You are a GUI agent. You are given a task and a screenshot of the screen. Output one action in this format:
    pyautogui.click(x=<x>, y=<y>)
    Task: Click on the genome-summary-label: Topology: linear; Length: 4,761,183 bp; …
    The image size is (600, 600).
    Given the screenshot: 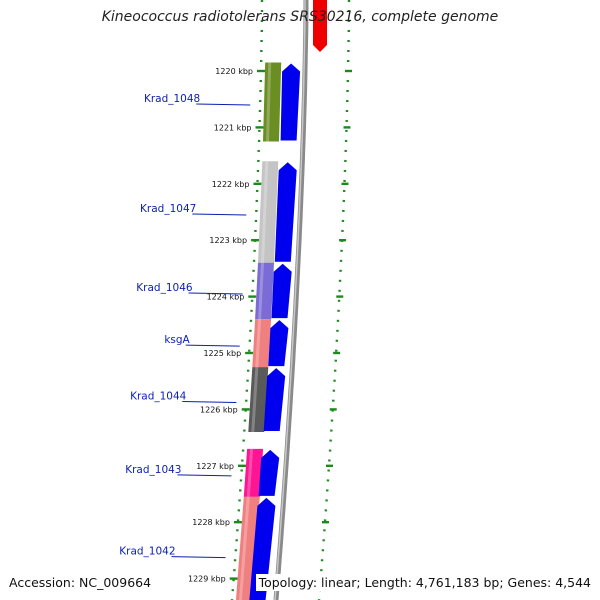 What is the action you would take?
    pyautogui.click(x=424, y=582)
    